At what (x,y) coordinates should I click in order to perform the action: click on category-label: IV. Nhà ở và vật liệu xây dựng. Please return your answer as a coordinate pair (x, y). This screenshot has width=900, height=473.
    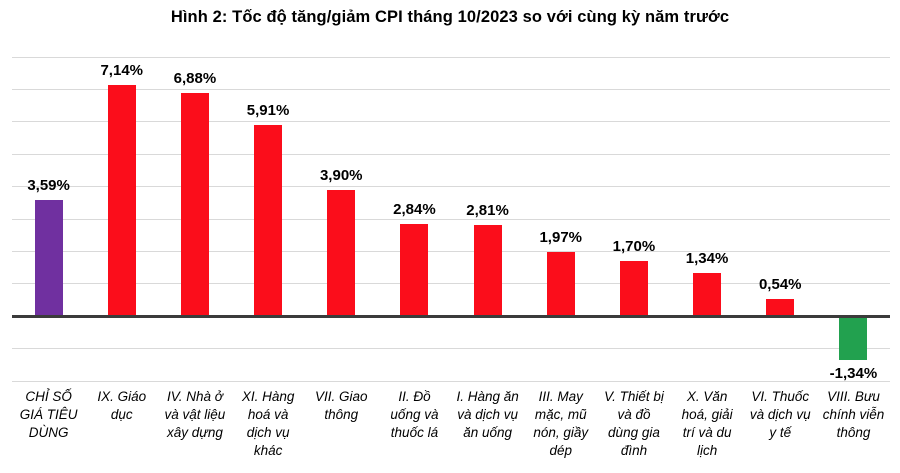
    Looking at the image, I should click on (195, 414).